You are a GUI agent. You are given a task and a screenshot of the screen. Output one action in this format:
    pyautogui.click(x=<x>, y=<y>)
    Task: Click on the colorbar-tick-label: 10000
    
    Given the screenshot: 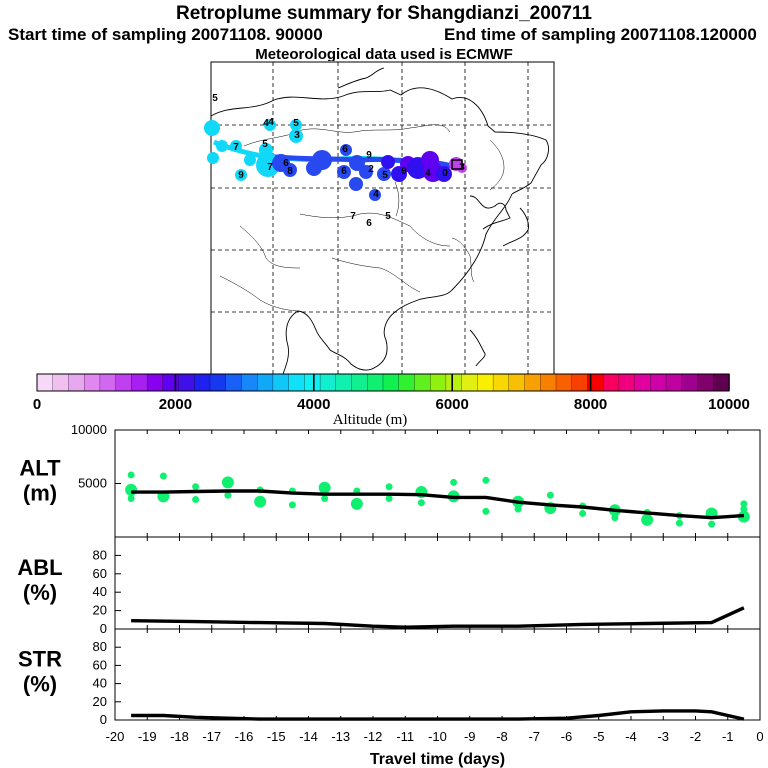 What is the action you would take?
    pyautogui.click(x=729, y=404)
    